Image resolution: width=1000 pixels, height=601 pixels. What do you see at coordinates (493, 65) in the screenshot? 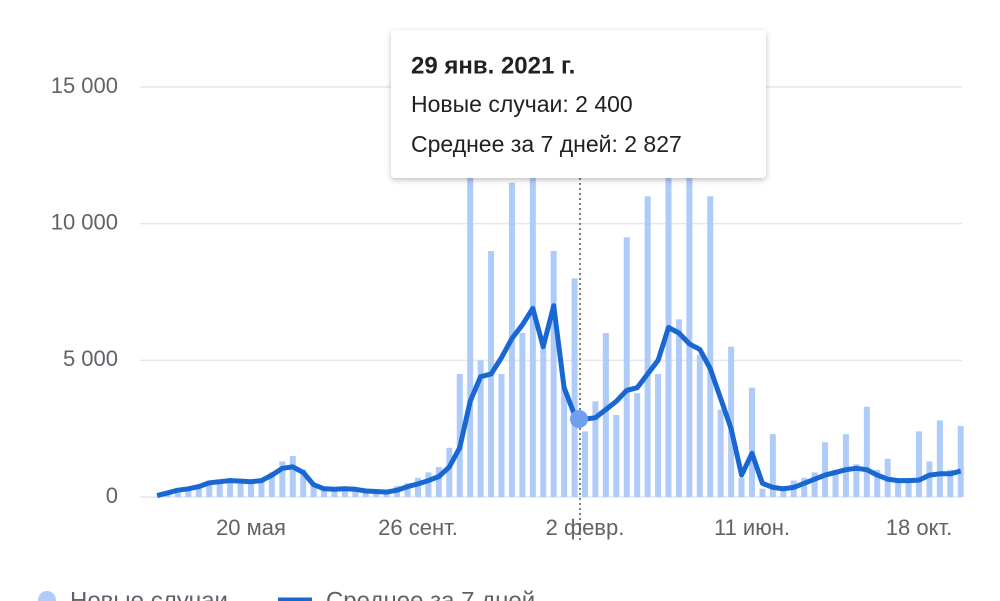
I see `tooltip-title: 29 янв. 2021 г.` at bounding box center [493, 65].